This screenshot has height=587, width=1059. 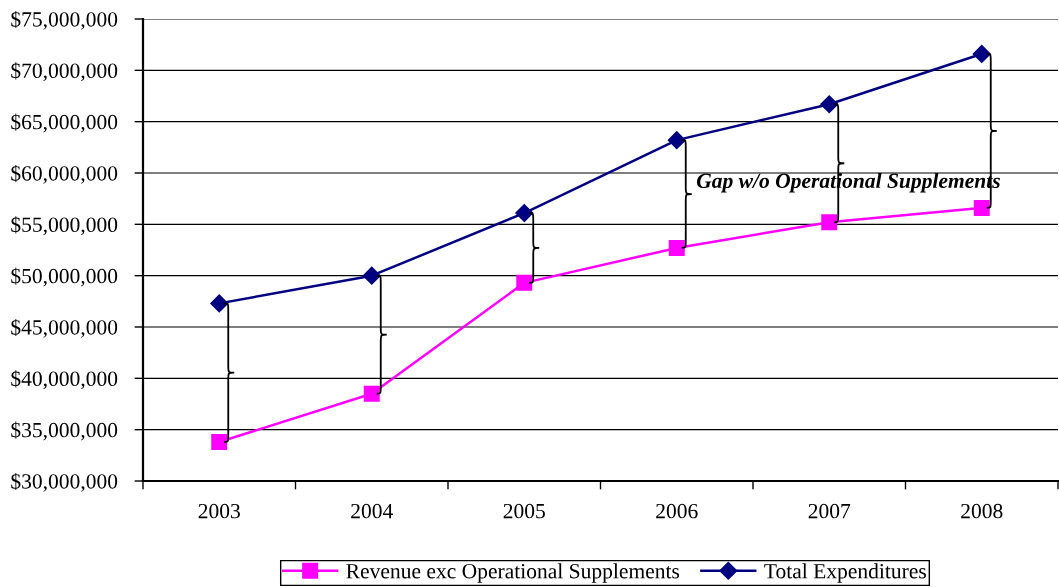 I want to click on y-tick-label: $65,000,000, so click(x=64, y=123).